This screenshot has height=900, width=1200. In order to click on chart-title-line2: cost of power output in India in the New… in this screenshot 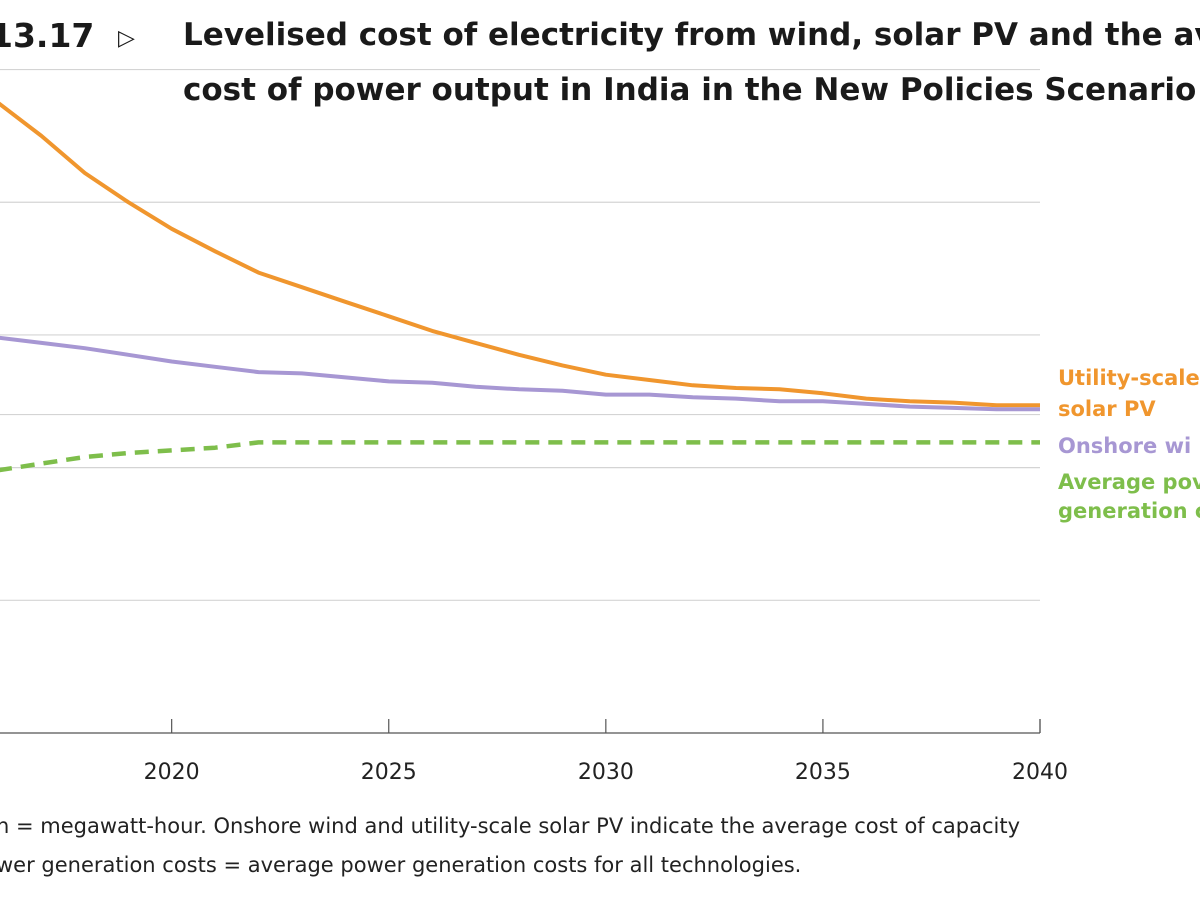, I will do `click(689, 90)`.